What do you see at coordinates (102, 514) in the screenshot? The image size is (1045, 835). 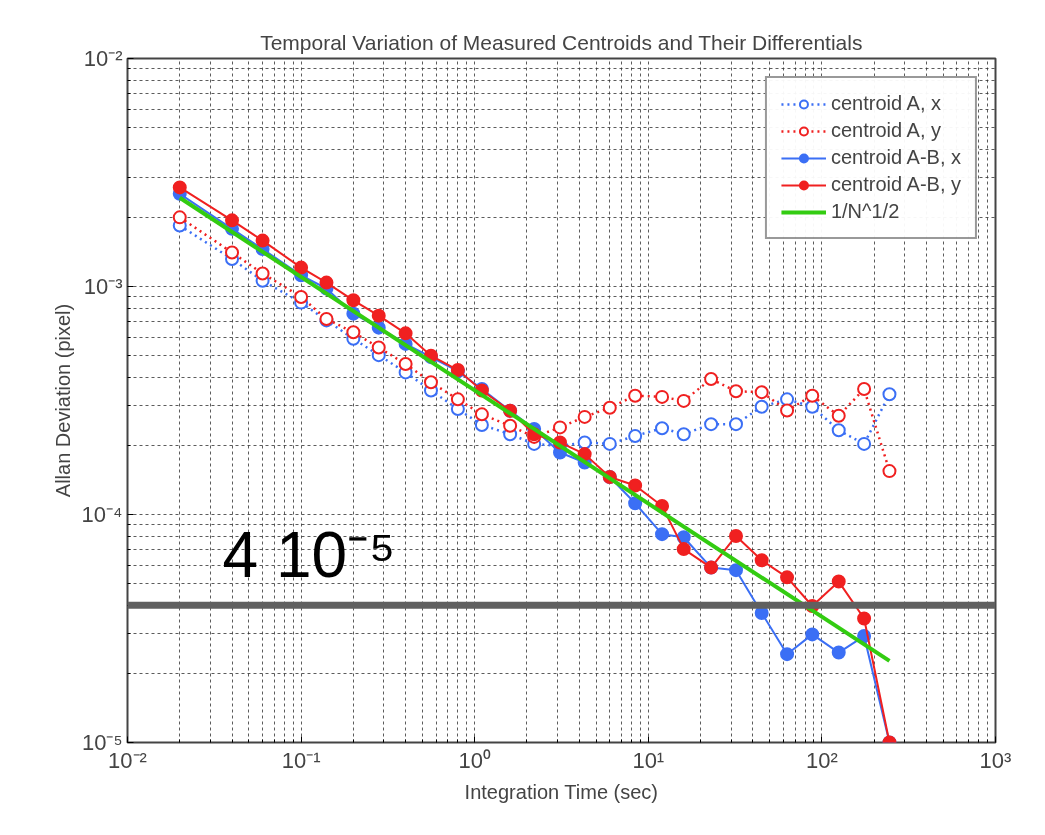 I see `y-tick-label: 10⁻⁴` at bounding box center [102, 514].